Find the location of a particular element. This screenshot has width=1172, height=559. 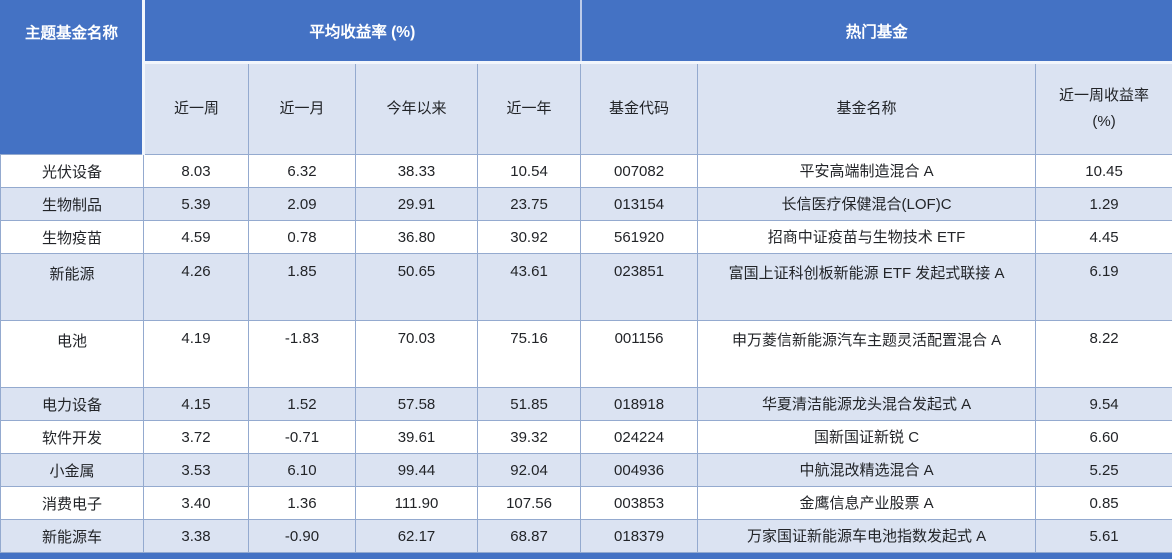

theme-cell: 生物制品 is located at coordinates (72, 204).